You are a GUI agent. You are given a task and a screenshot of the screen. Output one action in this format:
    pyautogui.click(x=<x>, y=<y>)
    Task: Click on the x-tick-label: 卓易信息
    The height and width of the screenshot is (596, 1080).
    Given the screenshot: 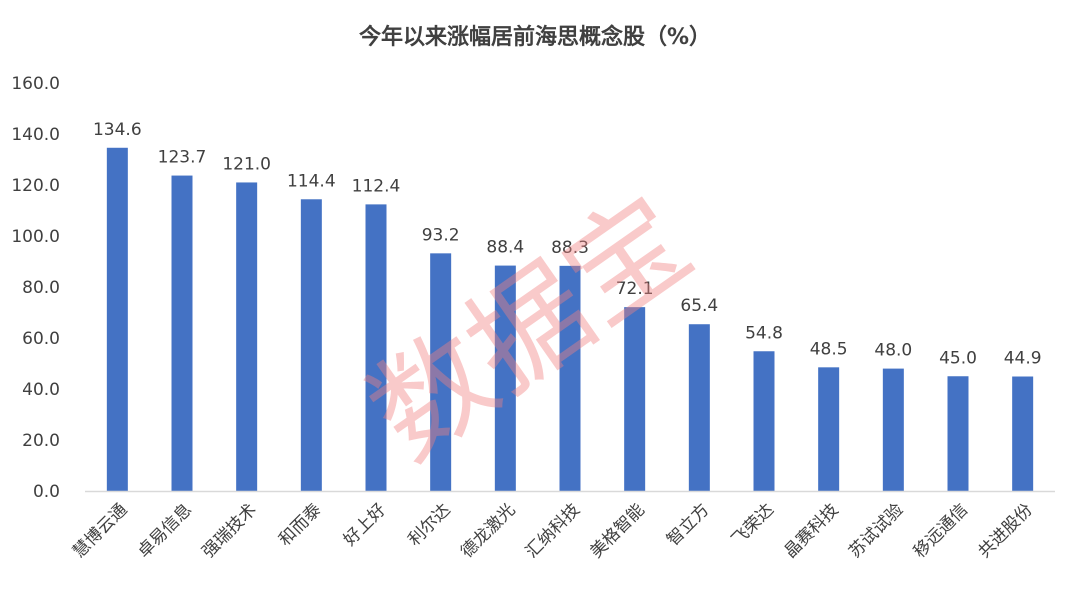 What is the action you would take?
    pyautogui.click(x=165, y=531)
    